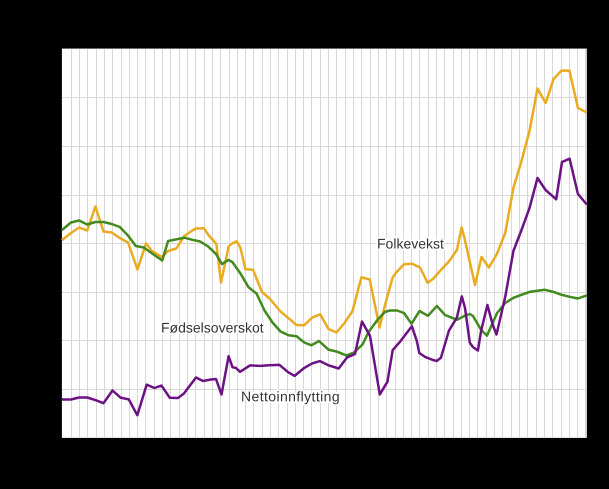 The height and width of the screenshot is (489, 609). I want to click on svg-text: Nettoinnflytting, so click(290, 396).